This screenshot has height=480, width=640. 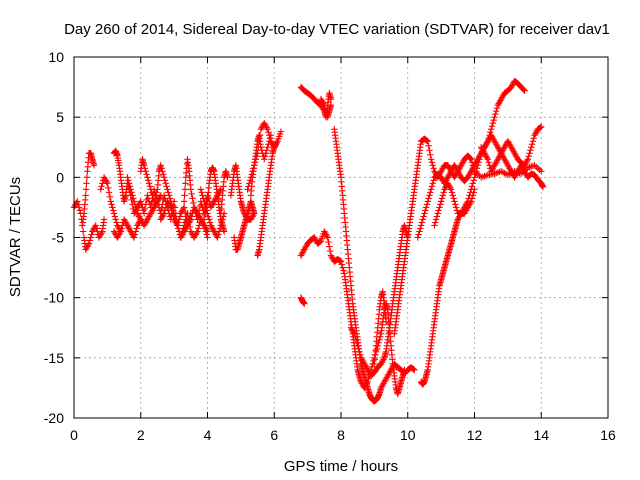 What do you see at coordinates (54, 358) in the screenshot?
I see `y-tick-label: -15` at bounding box center [54, 358].